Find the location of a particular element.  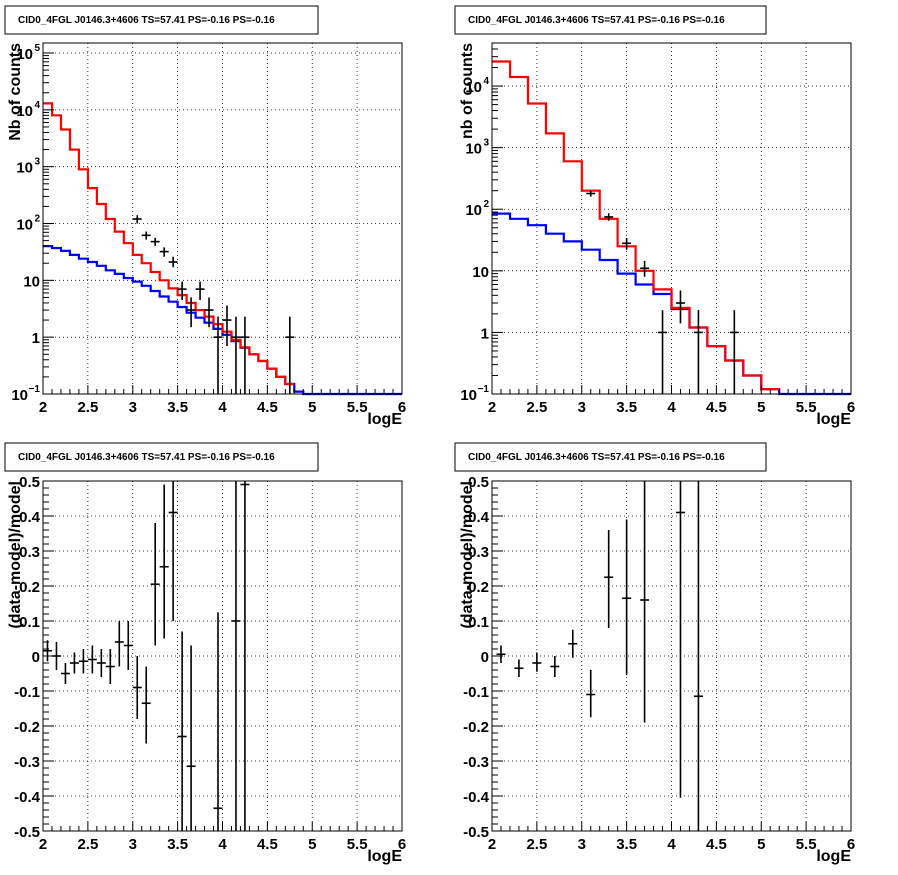

x-tick-label: 2.5 is located at coordinates (536, 844).